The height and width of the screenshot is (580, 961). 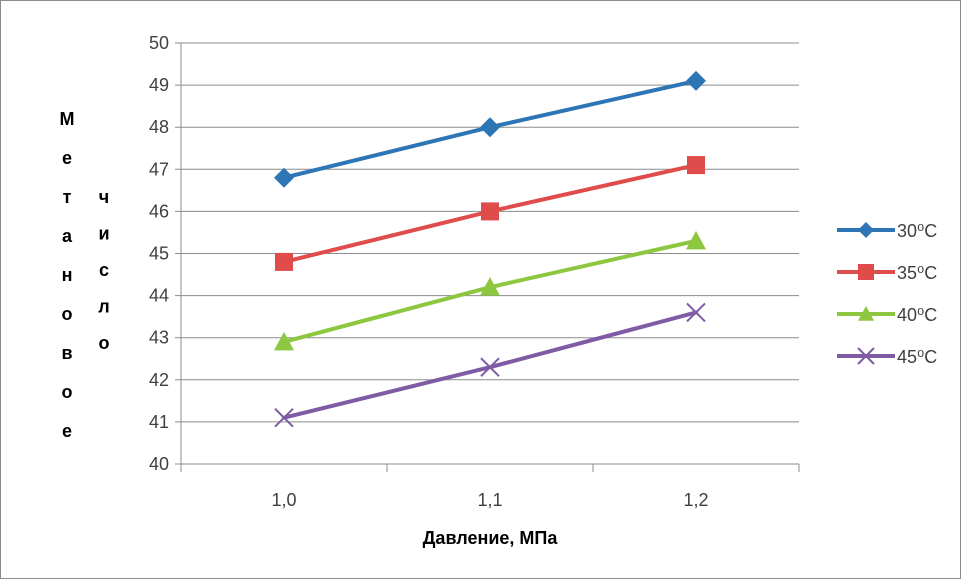 I want to click on x-tick-label: 1,0, so click(x=283, y=500).